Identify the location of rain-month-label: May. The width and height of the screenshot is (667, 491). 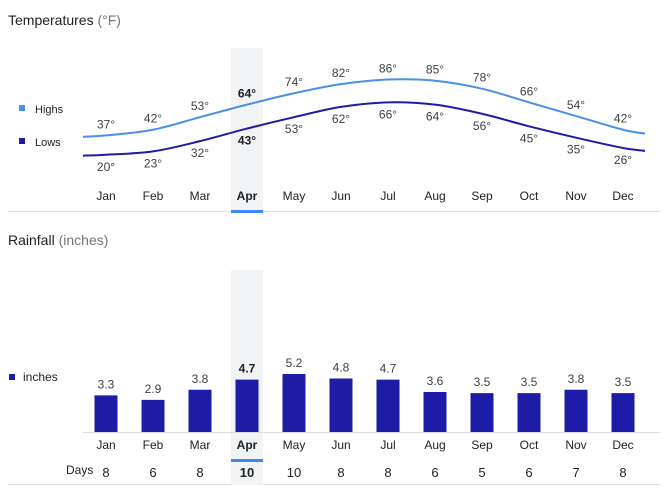
(294, 445).